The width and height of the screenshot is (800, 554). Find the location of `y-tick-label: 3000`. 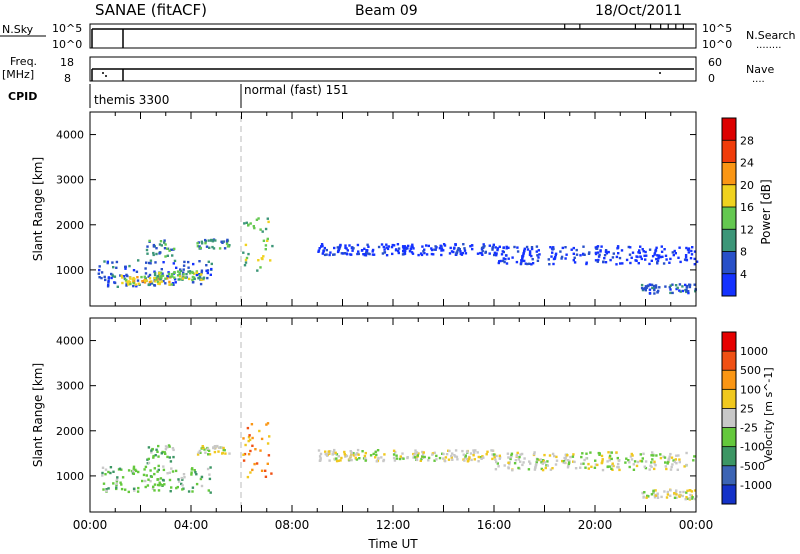

y-tick-label: 3000 is located at coordinates (70, 386).